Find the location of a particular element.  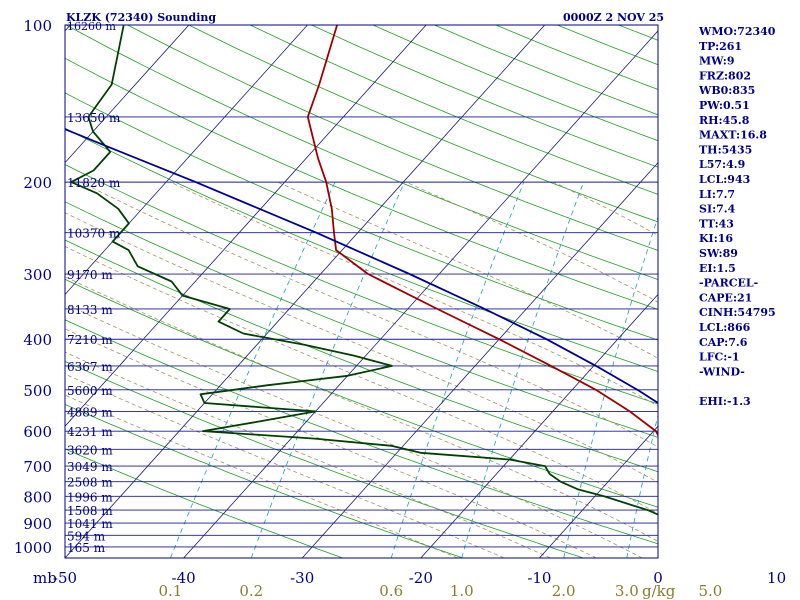

height-label: 3620 m is located at coordinates (90, 450).